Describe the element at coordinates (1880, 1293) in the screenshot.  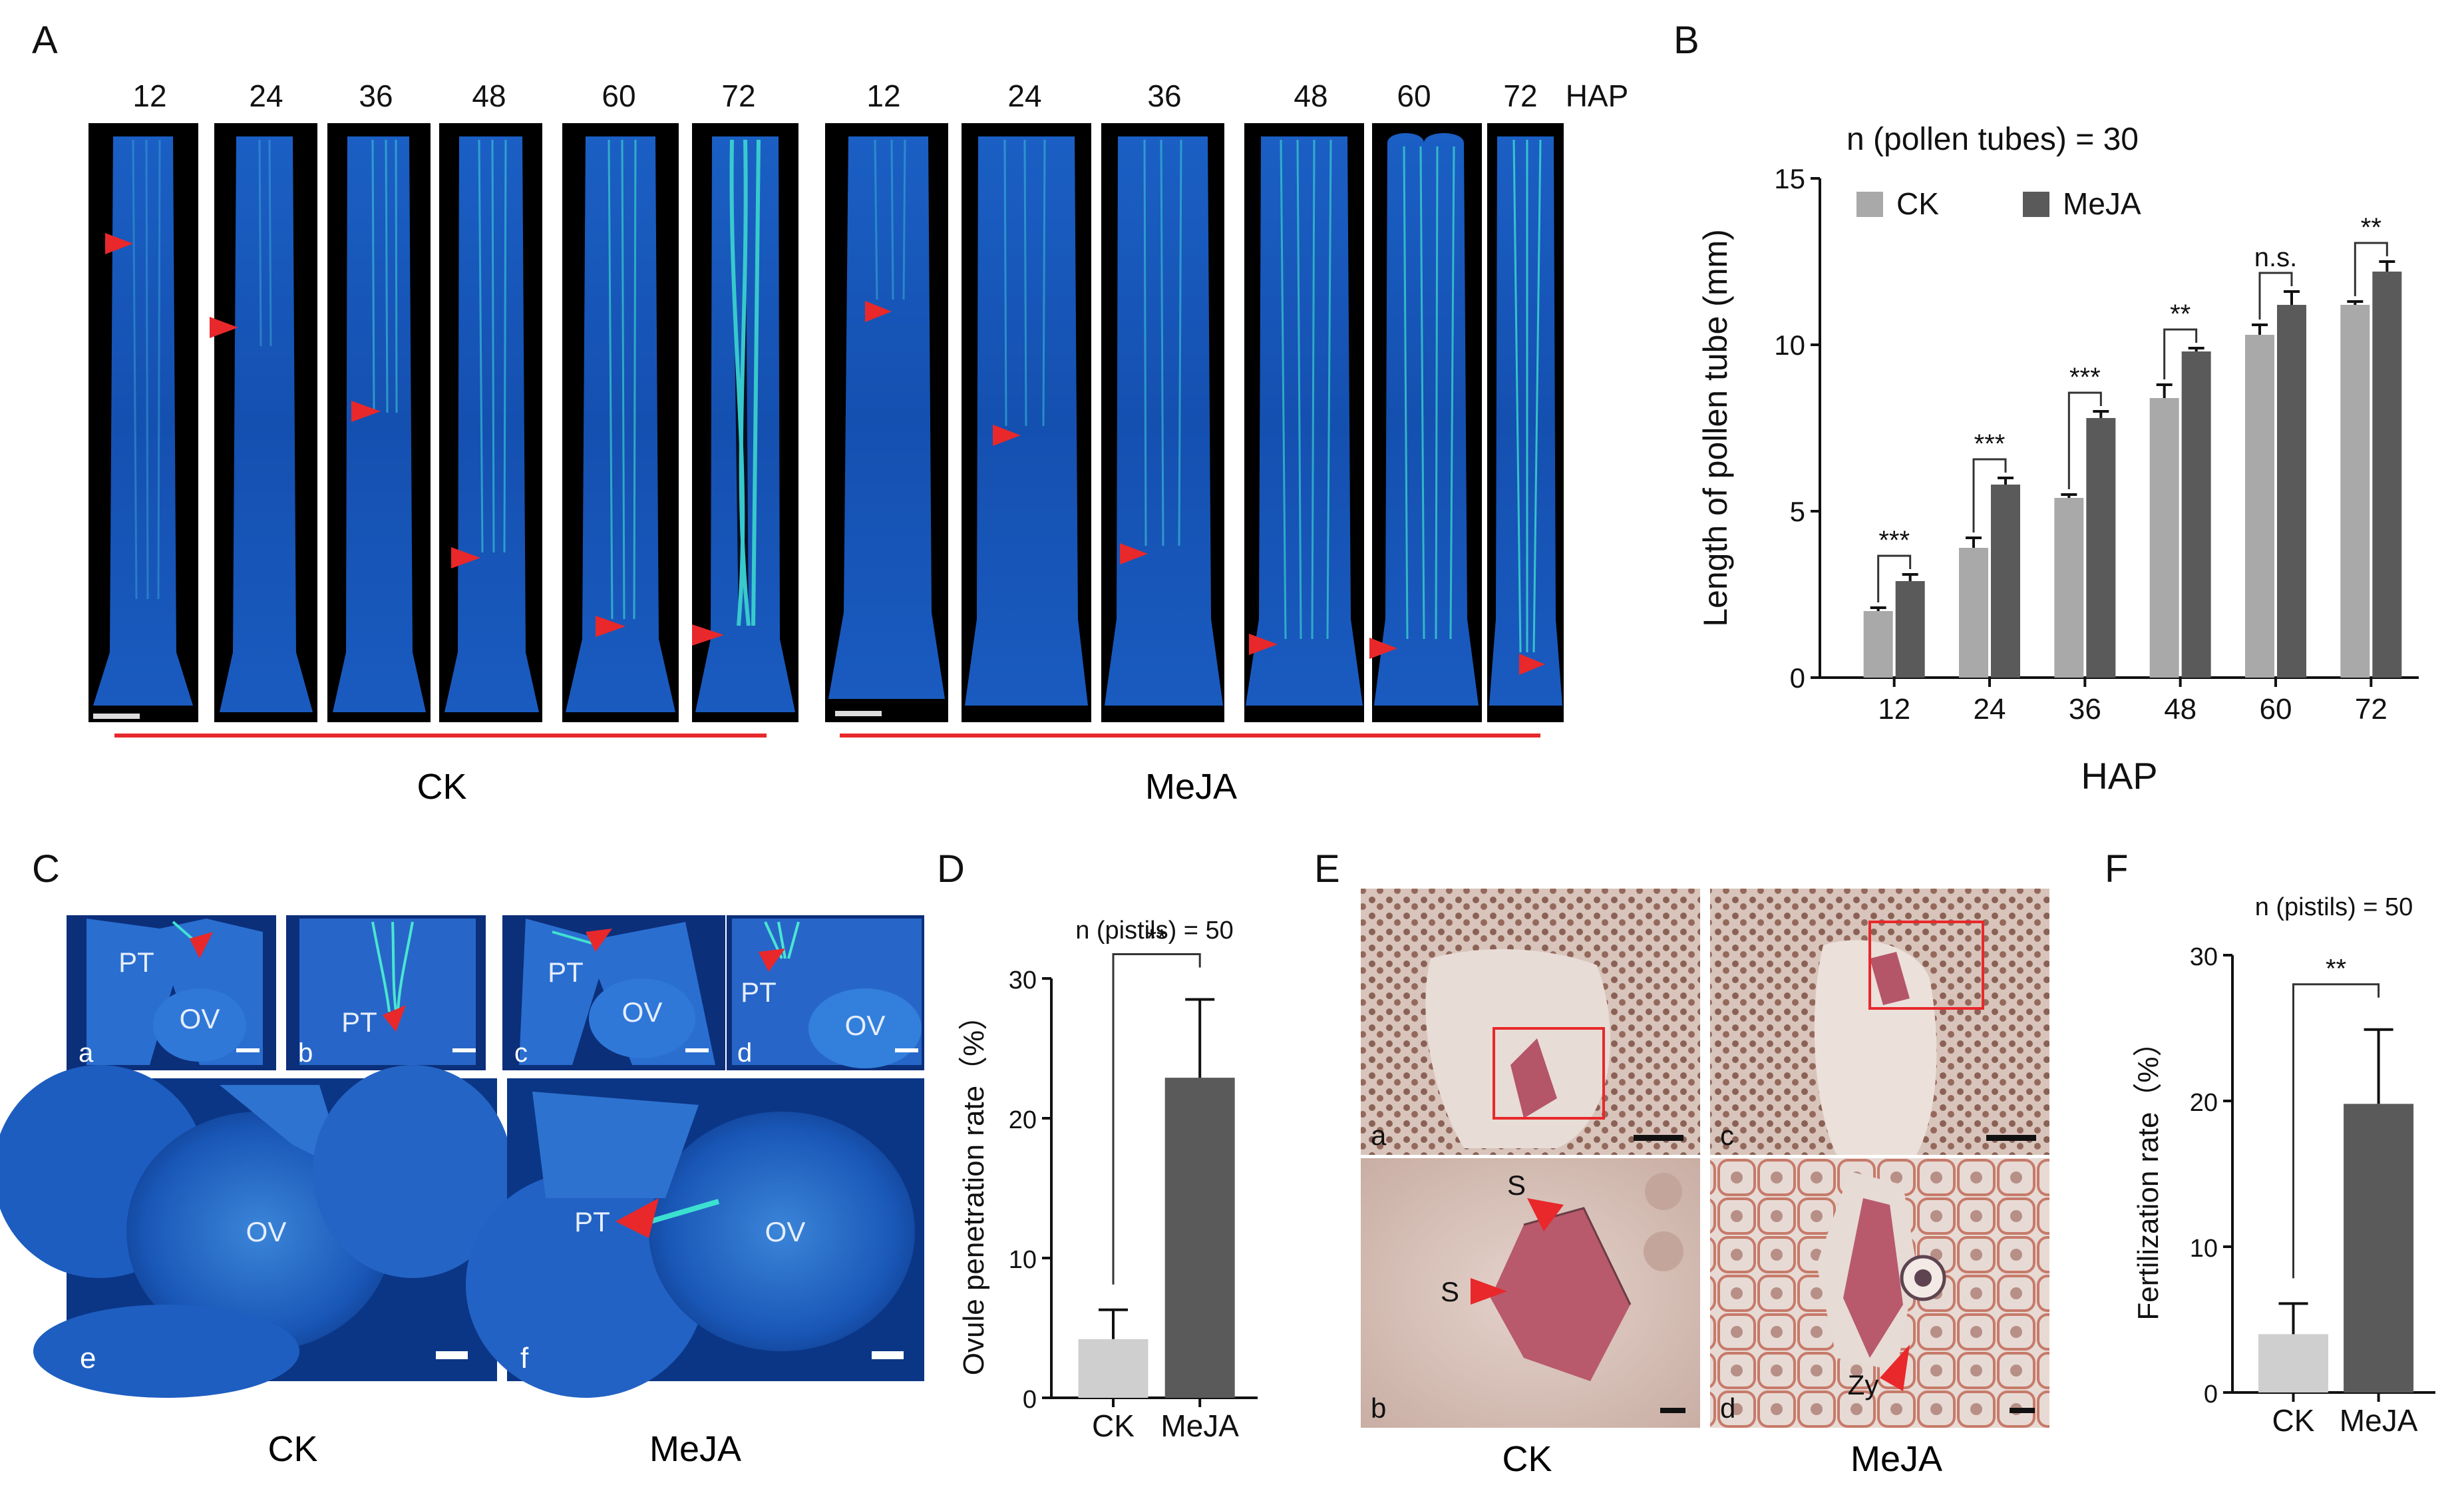
I see `micrograph-e-d: Zy d` at that location.